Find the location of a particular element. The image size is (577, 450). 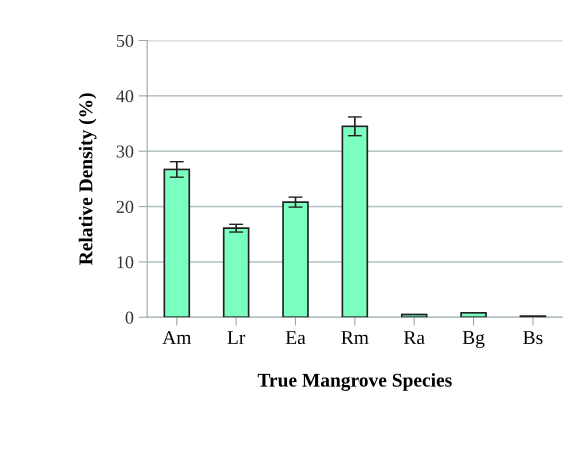

x-tick-label: Lr is located at coordinates (237, 337).